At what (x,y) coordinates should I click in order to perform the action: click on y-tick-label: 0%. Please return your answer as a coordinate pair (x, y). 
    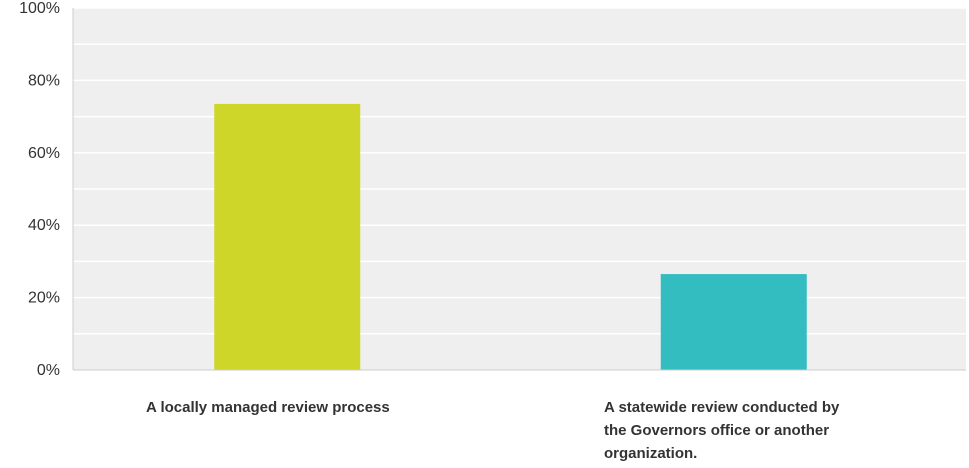
    Looking at the image, I should click on (48, 370).